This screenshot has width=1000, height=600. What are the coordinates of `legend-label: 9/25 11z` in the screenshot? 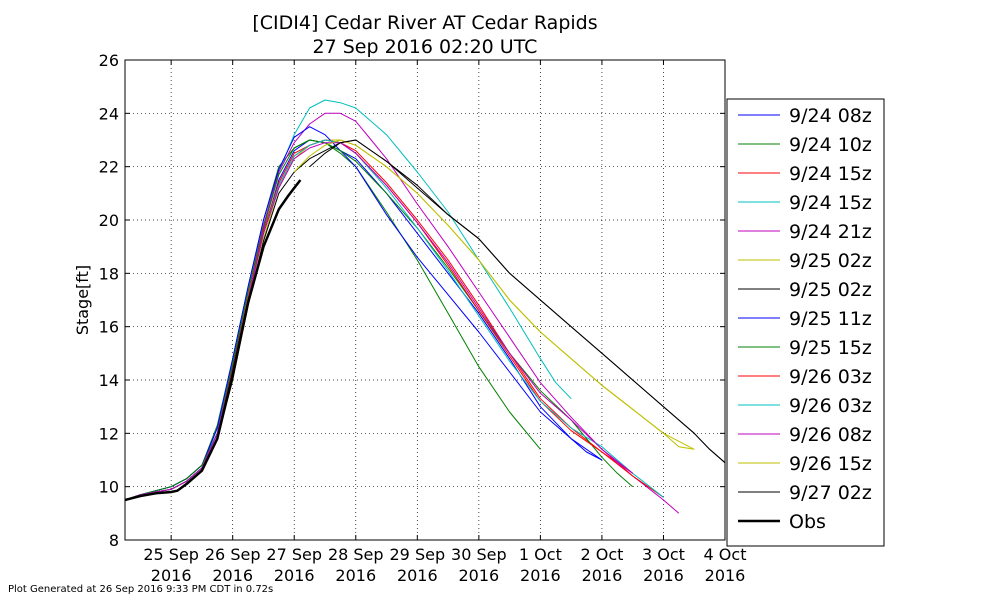 It's located at (830, 319).